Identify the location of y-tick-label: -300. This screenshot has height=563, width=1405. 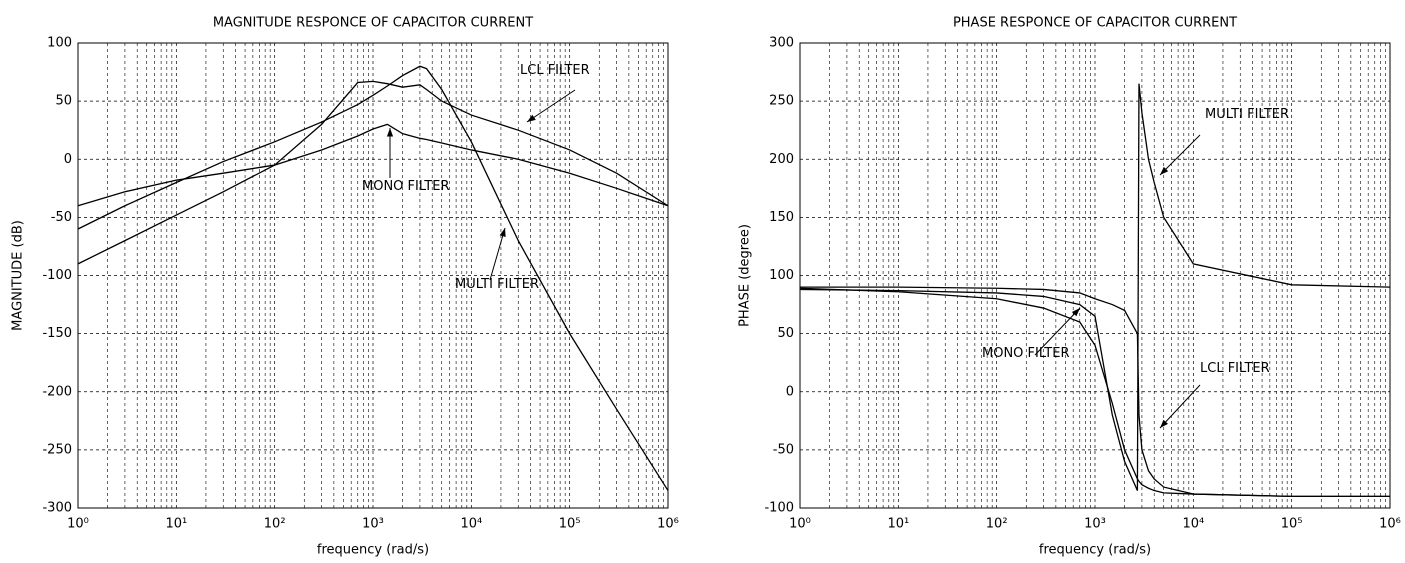
(57, 508).